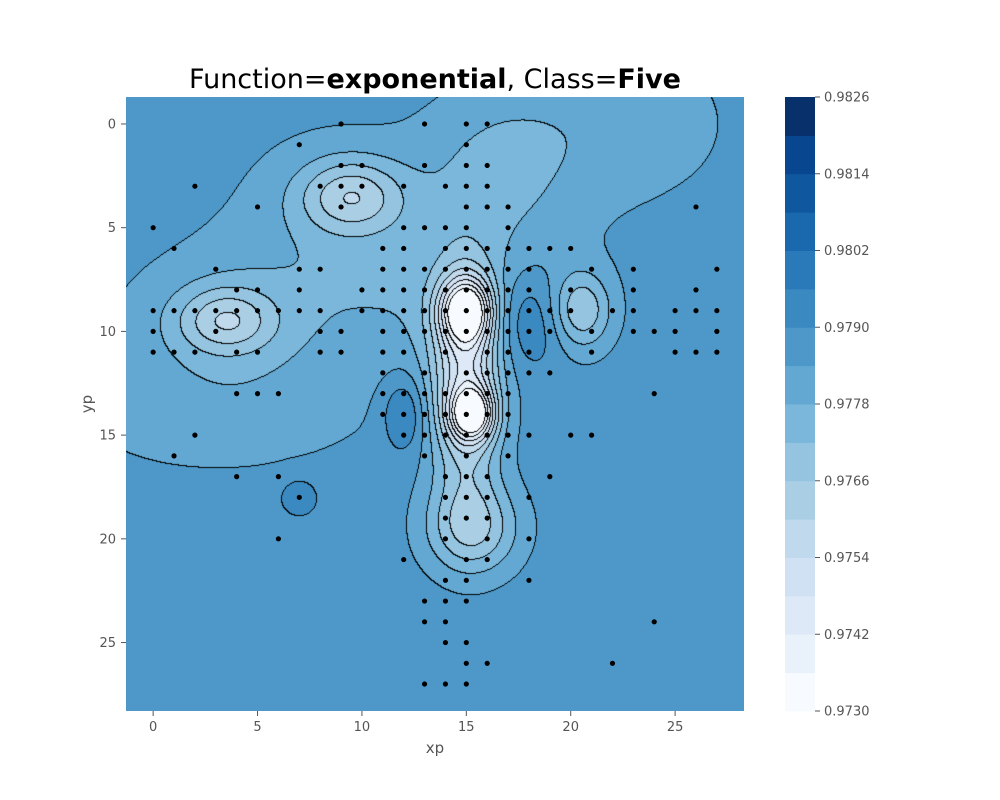 The image size is (1000, 800). Describe the element at coordinates (847, 481) in the screenshot. I see `colorbar-tick-label: 0.9766` at that location.